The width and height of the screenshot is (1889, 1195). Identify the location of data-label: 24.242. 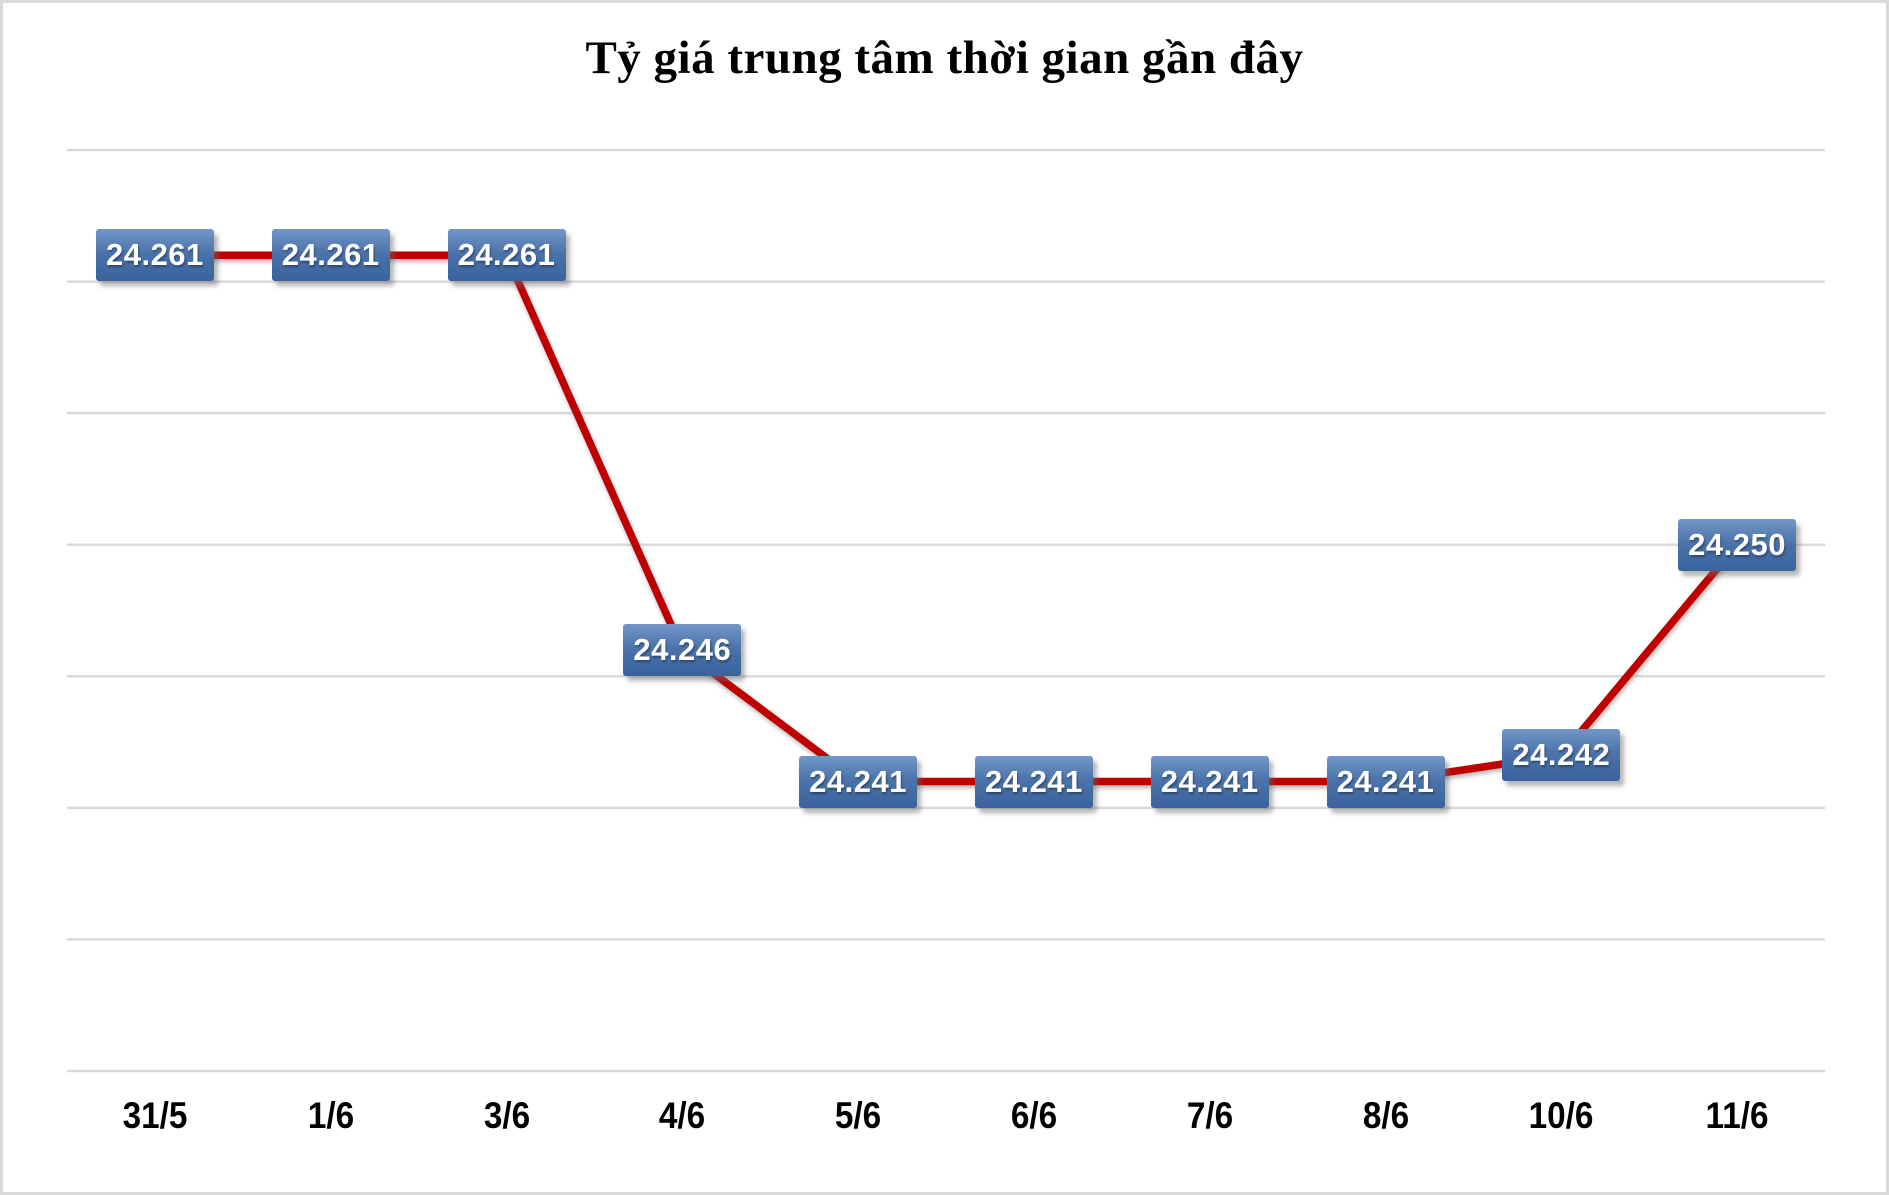
(1561, 755).